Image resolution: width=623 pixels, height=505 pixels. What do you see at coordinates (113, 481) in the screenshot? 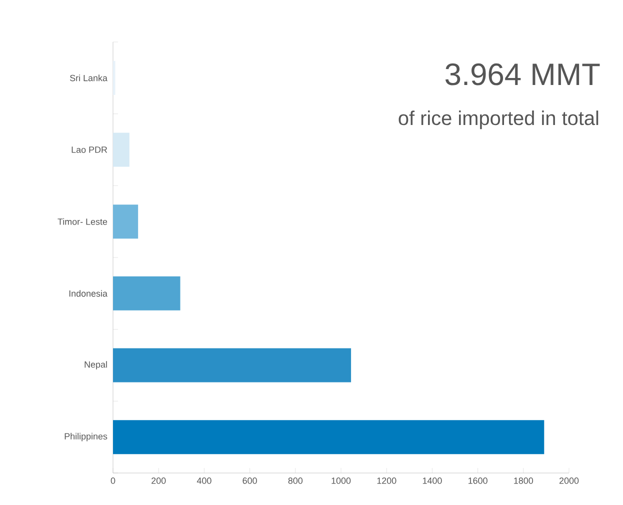
I see `x-tick-label: 0` at bounding box center [113, 481].